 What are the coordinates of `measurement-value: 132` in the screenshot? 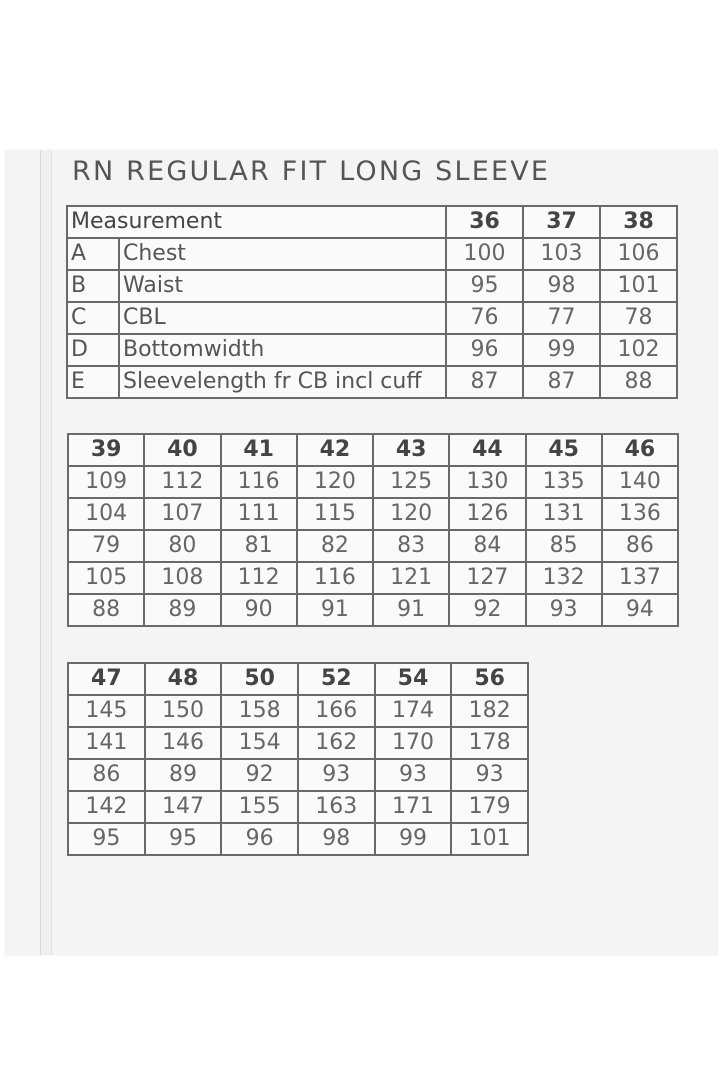 It's located at (563, 578).